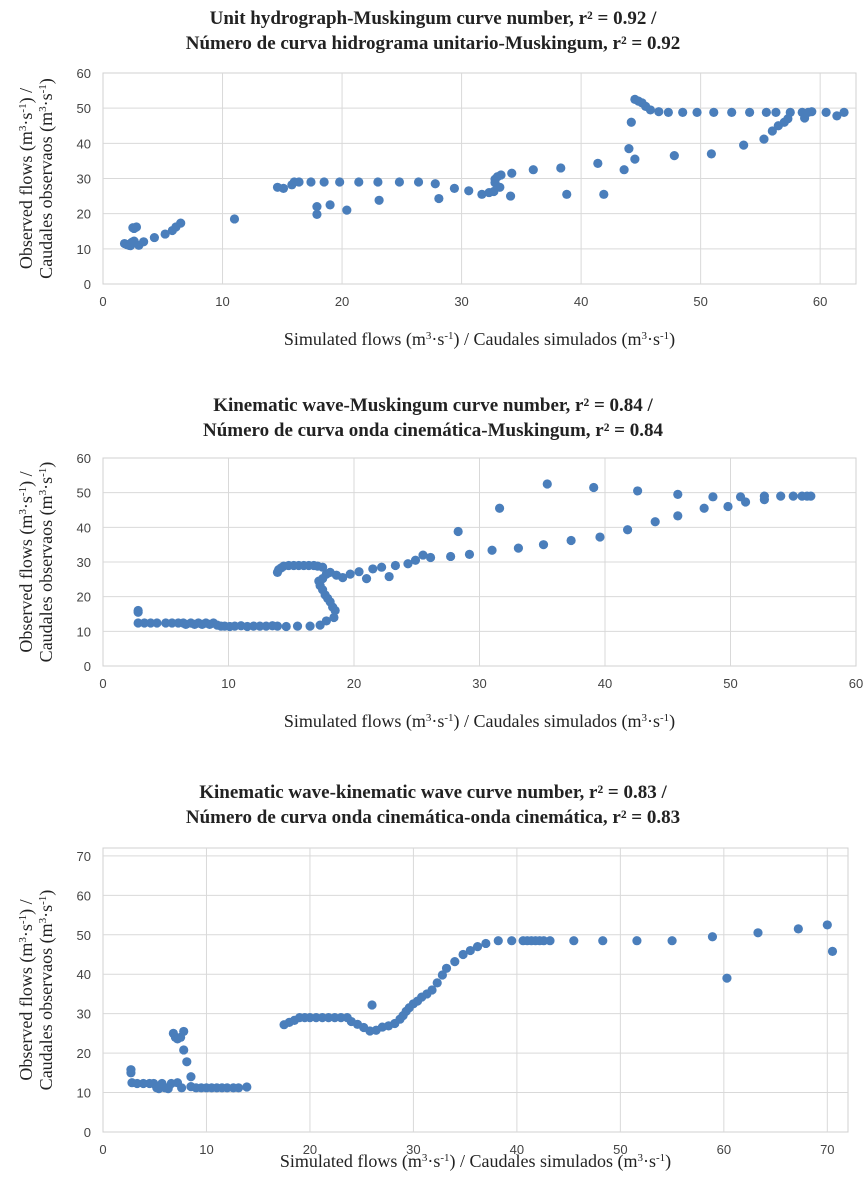 The height and width of the screenshot is (1177, 866). What do you see at coordinates (84, 895) in the screenshot?
I see `y-tick-label: 60` at bounding box center [84, 895].